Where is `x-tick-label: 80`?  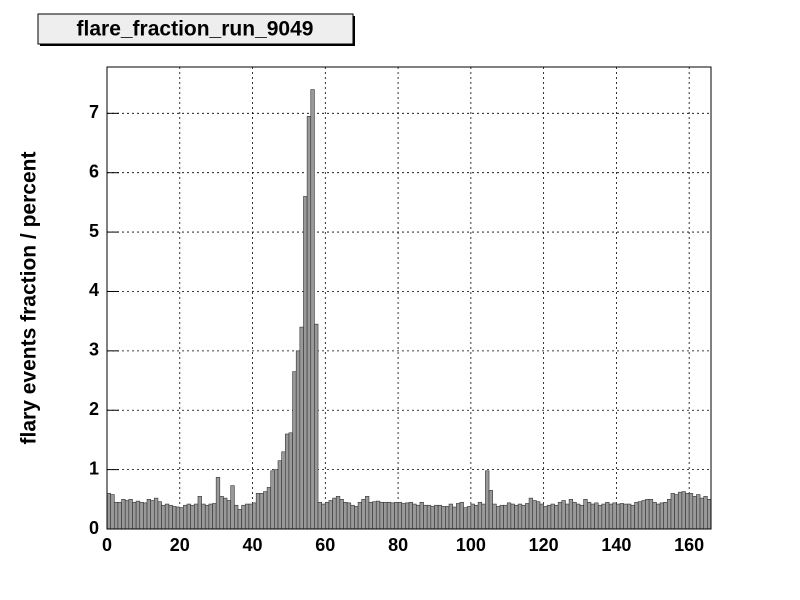 x-tick-label: 80 is located at coordinates (398, 545).